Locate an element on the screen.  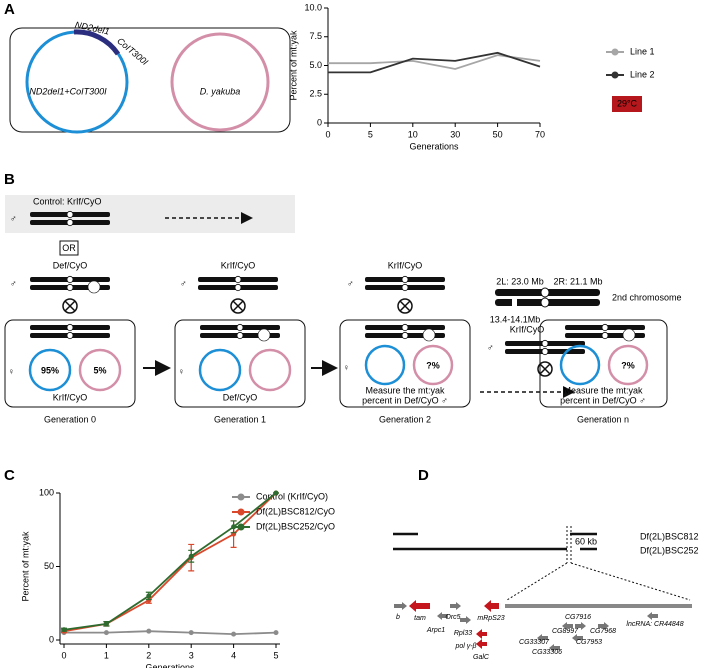
generation-label: Generation 0 is located at coordinates (70, 419).